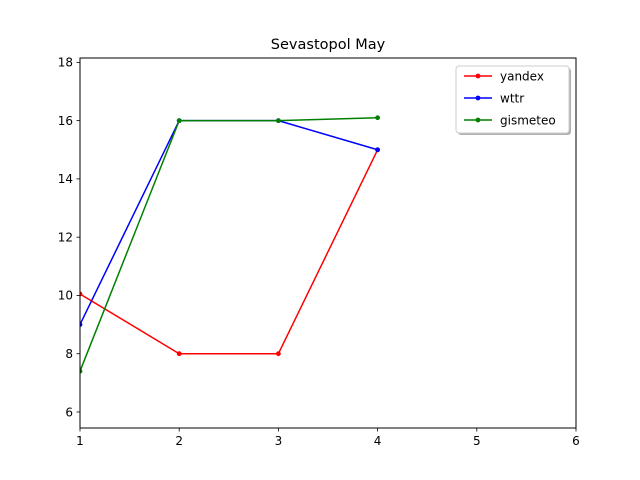 This screenshot has height=480, width=640. What do you see at coordinates (576, 441) in the screenshot?
I see `x-tick-label: 6` at bounding box center [576, 441].